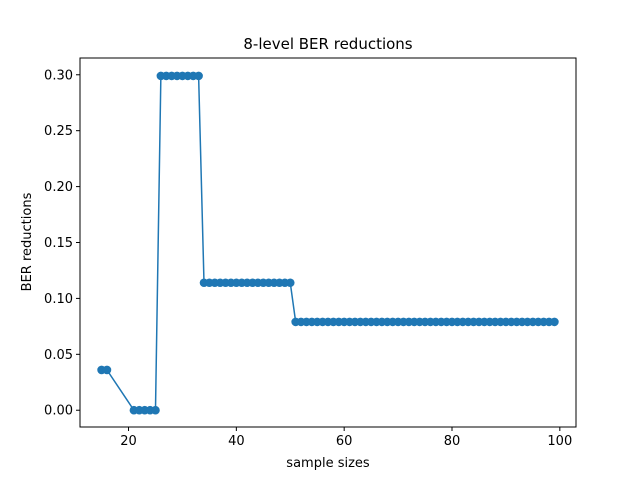 The image size is (640, 480). What do you see at coordinates (559, 441) in the screenshot?
I see `x-tick-label: 100` at bounding box center [559, 441].